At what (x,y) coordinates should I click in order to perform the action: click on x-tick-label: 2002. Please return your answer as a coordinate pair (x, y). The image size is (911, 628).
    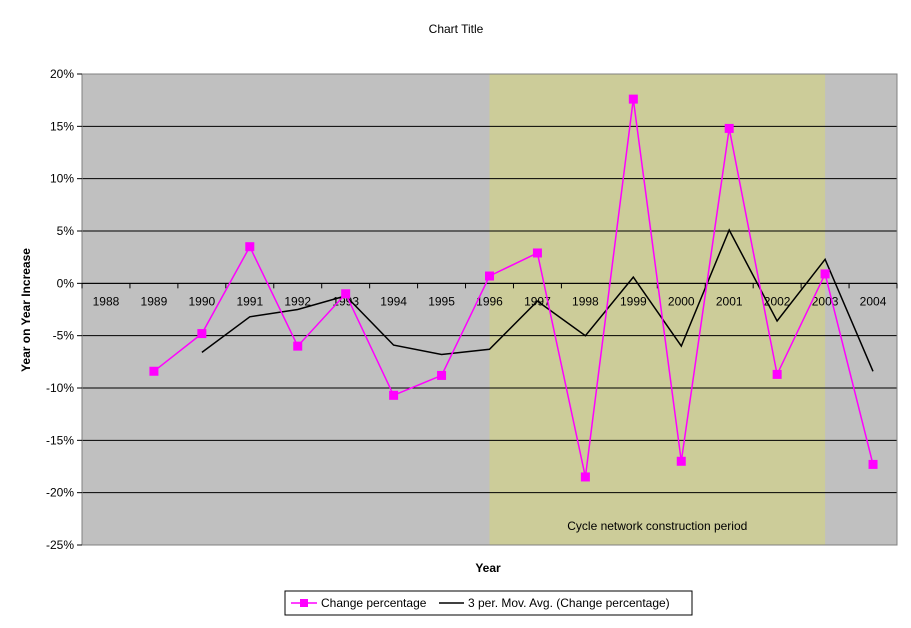
    Looking at the image, I should click on (777, 301).